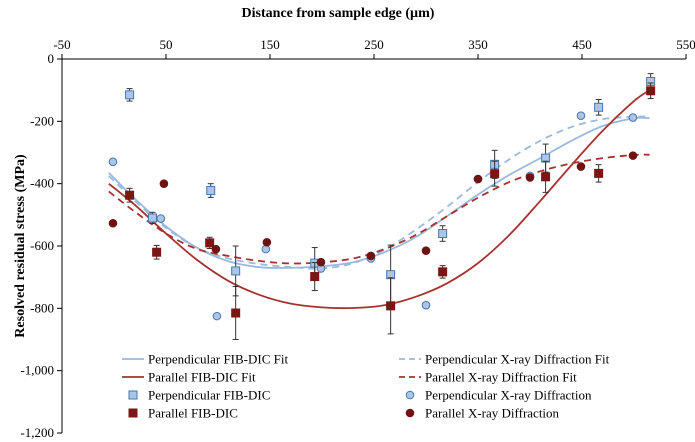 The height and width of the screenshot is (442, 695). I want to click on x-tick-label: 50, so click(166, 44).